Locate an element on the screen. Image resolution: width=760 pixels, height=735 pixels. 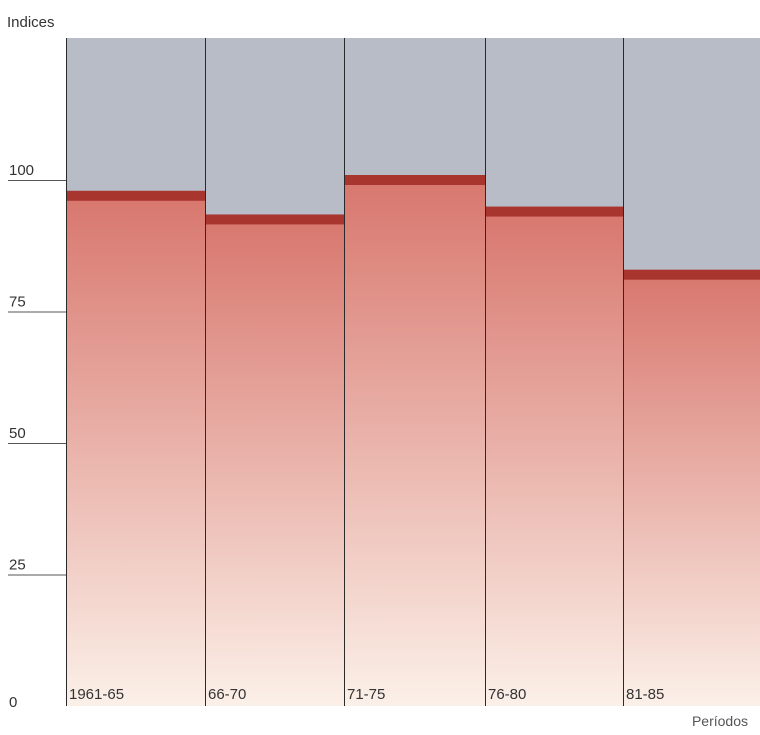
x-axis-title: Períodos is located at coordinates (720, 721).